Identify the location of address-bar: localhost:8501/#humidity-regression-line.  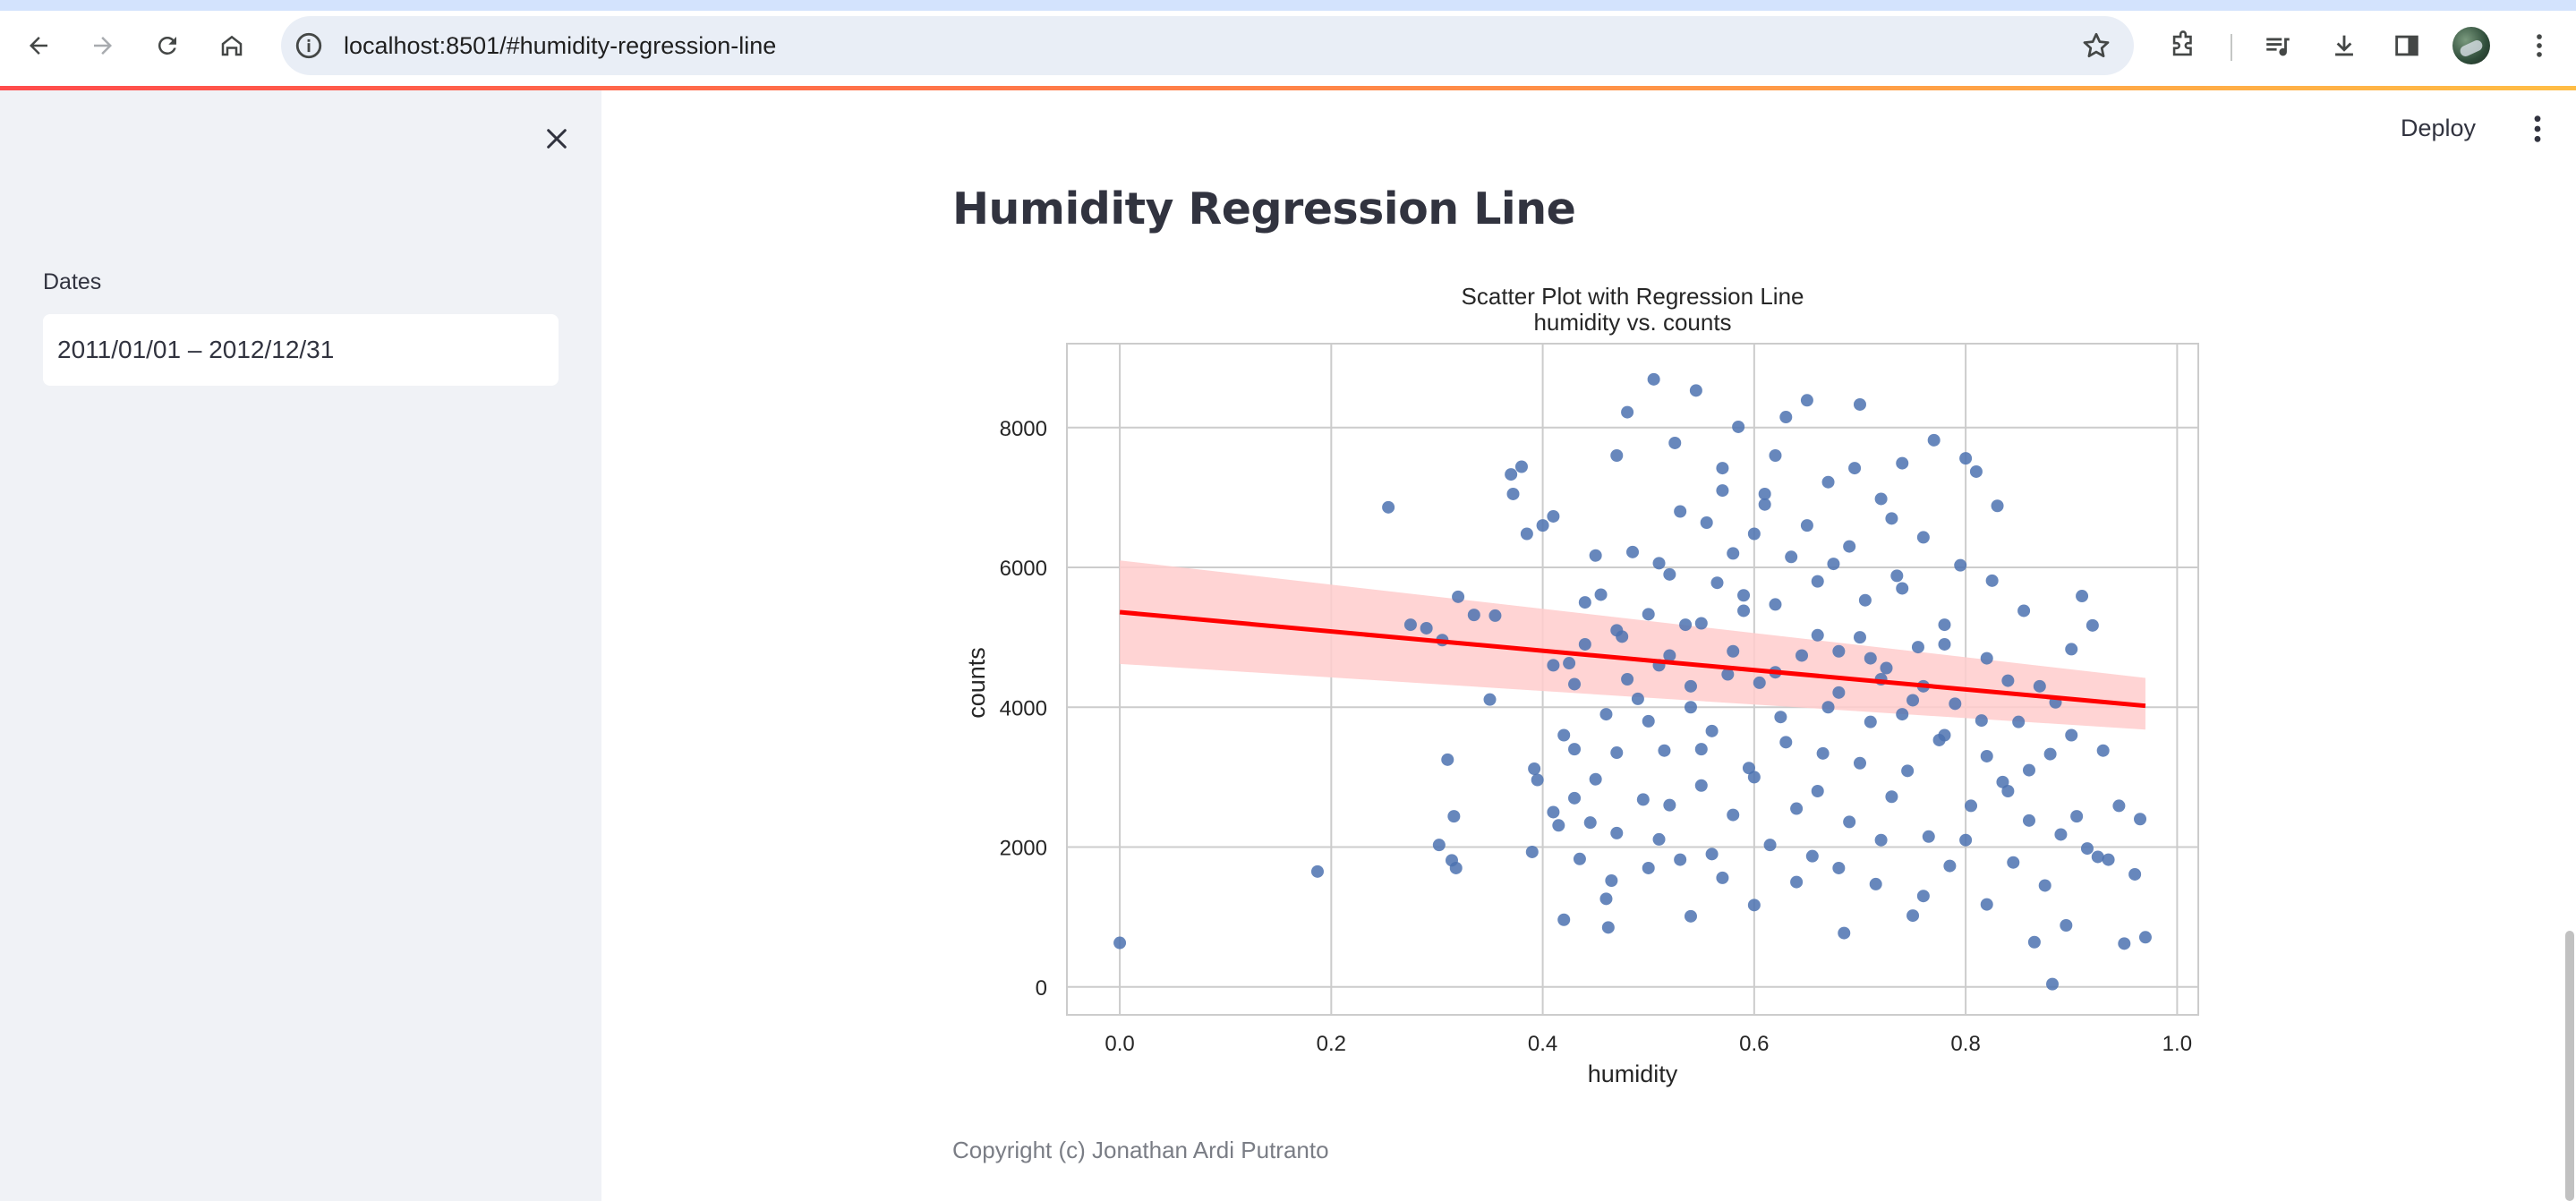
(1207, 45).